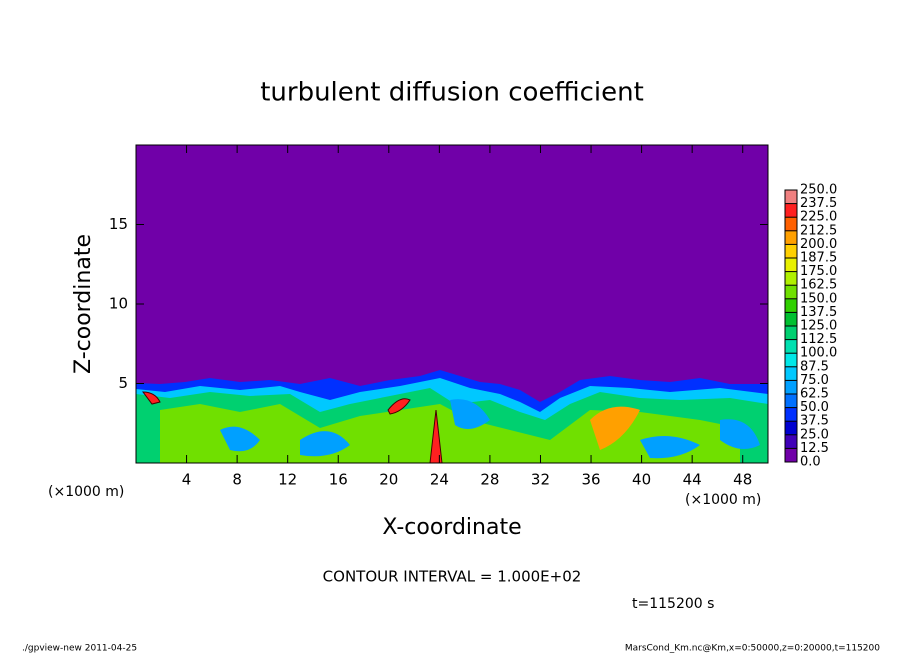  I want to click on colorbar-label: 200.0, so click(818, 244).